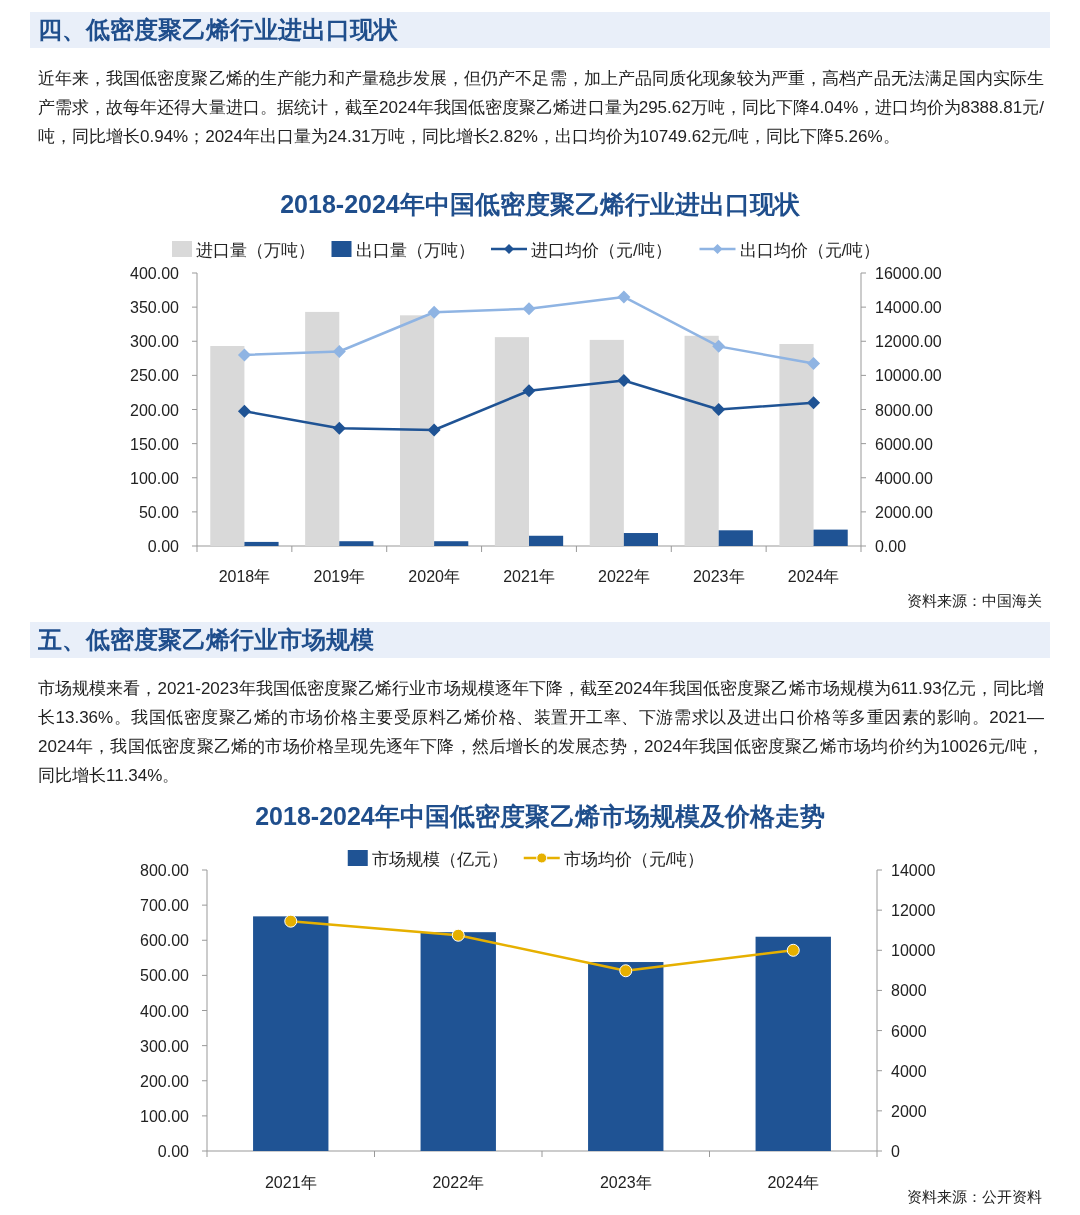  I want to click on y2-tick-label: 0, so click(895, 1151).